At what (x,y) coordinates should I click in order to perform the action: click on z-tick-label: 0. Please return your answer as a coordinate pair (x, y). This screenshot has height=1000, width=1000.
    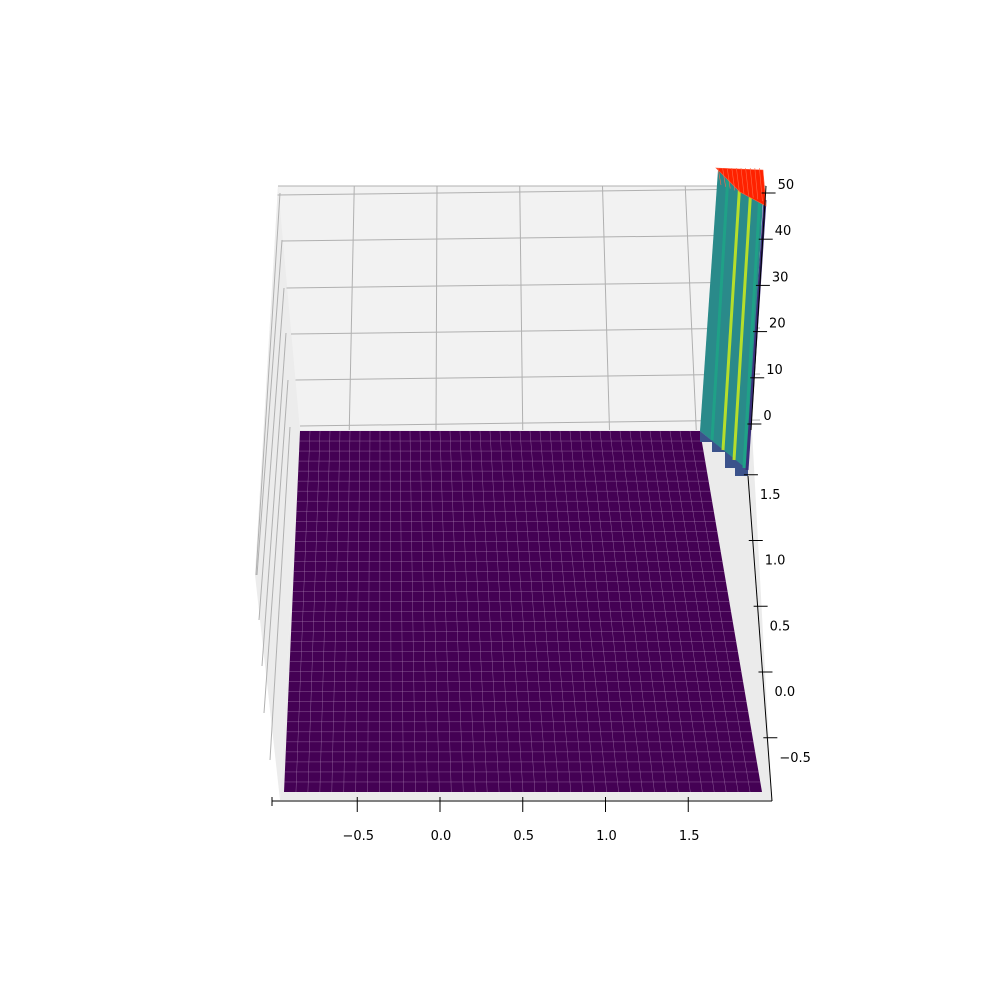
    Looking at the image, I should click on (767, 416).